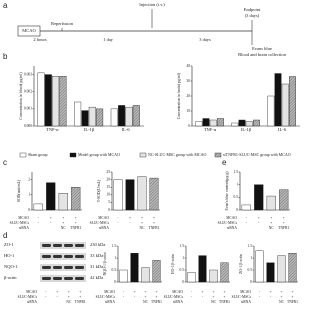 This screenshot has height=312, width=320. Describe the element at coordinates (257, 154) in the screenshot. I see `legend-label: siTNFR1-SLUC-MSC group with MCAO` at that location.